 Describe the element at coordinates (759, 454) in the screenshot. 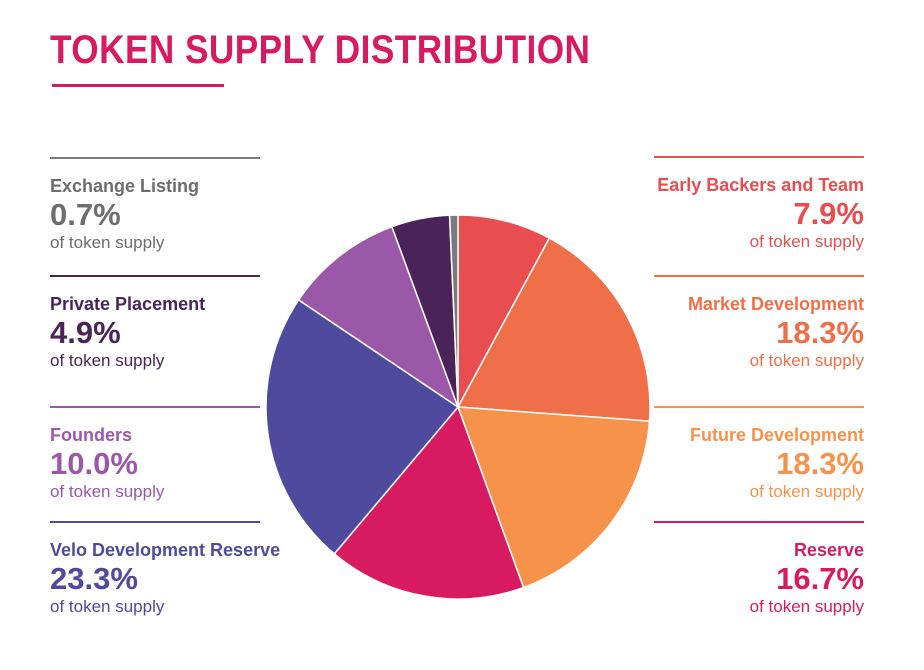

I see `callout-future-development: Future Development 18.3% of token supply` at that location.